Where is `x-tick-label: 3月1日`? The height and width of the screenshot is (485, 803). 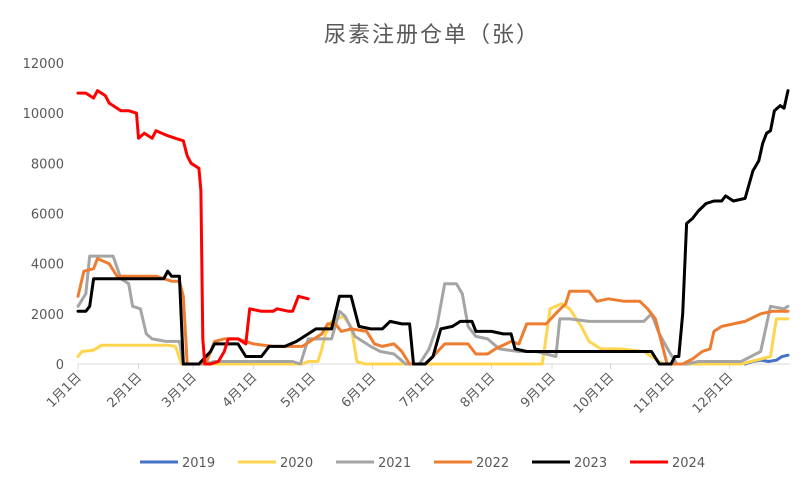 x-tick-label: 3月1日 is located at coordinates (179, 390).